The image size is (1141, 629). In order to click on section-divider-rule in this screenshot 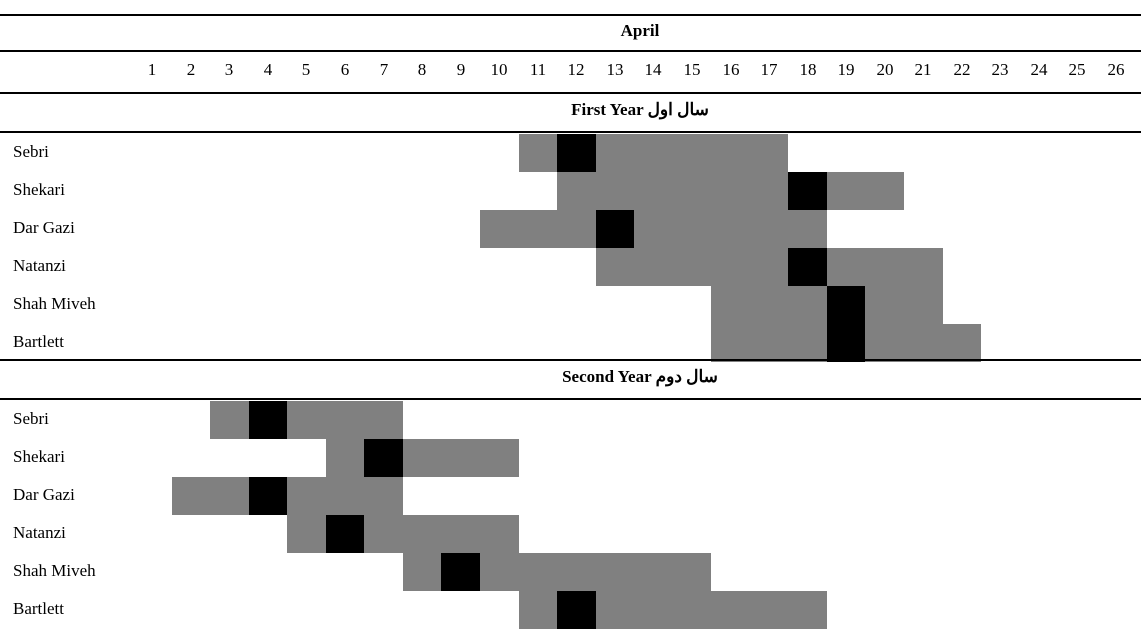, I will do `click(570, 360)`.